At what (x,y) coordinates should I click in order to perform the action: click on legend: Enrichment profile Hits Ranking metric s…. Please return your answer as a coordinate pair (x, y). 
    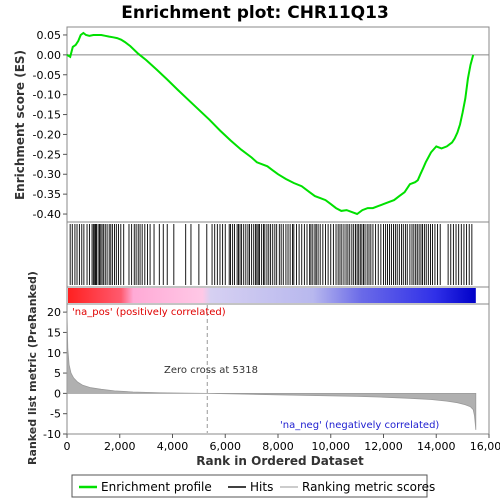
    Looking at the image, I should click on (253, 486).